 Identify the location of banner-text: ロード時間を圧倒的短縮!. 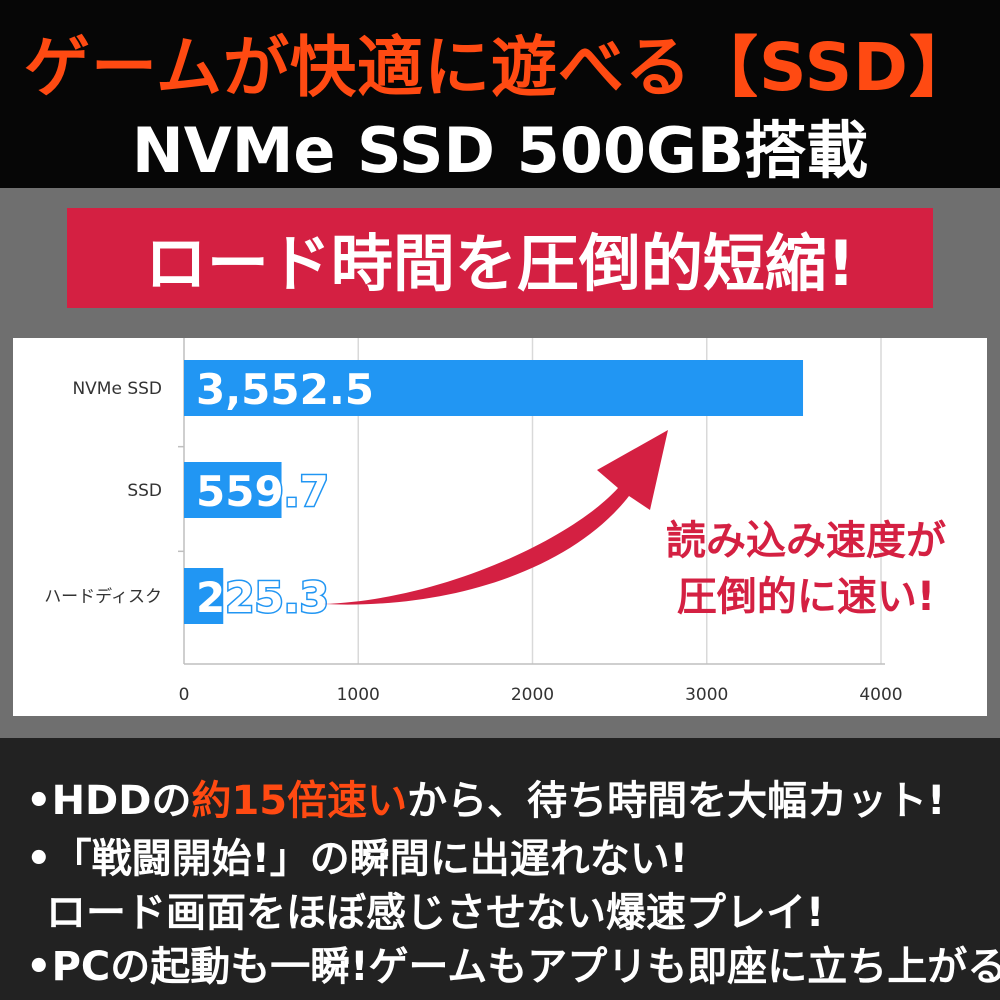
(500, 263).